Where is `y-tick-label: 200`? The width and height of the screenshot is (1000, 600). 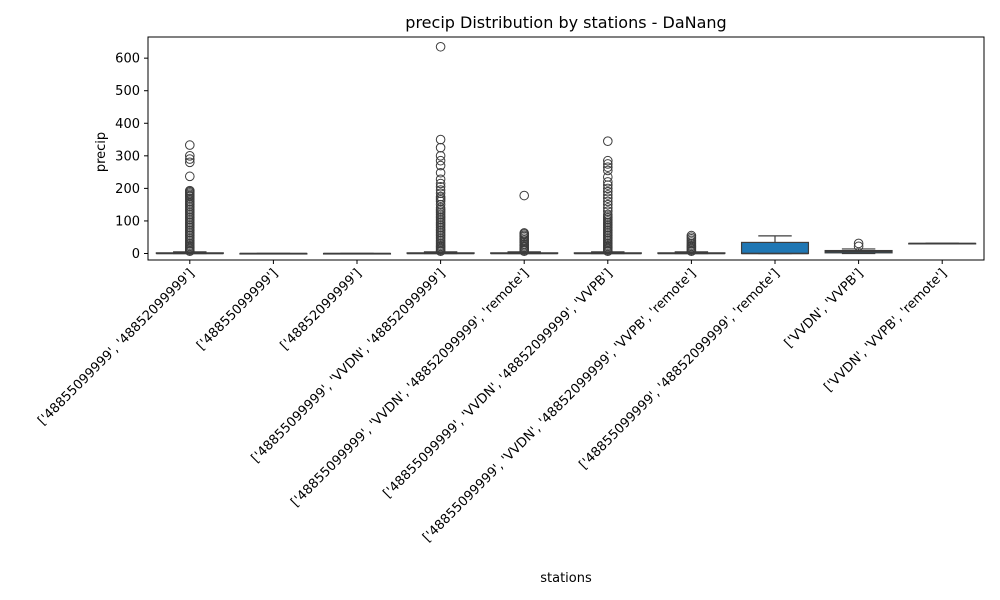
y-tick-label: 200 is located at coordinates (127, 189).